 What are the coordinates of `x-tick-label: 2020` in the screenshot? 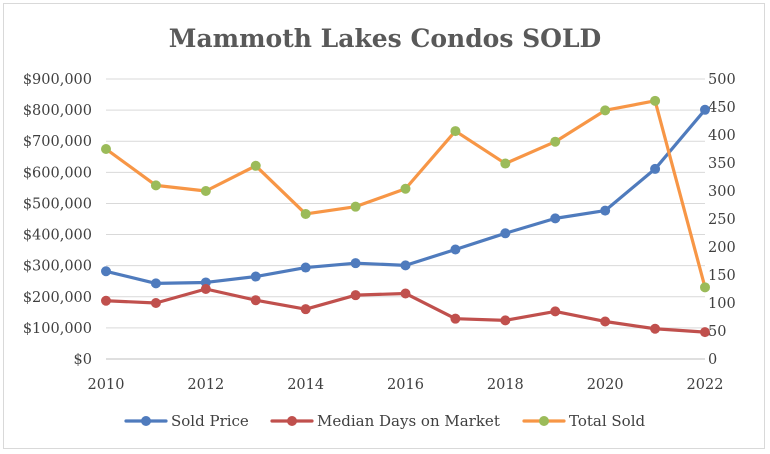 It's located at (605, 385).